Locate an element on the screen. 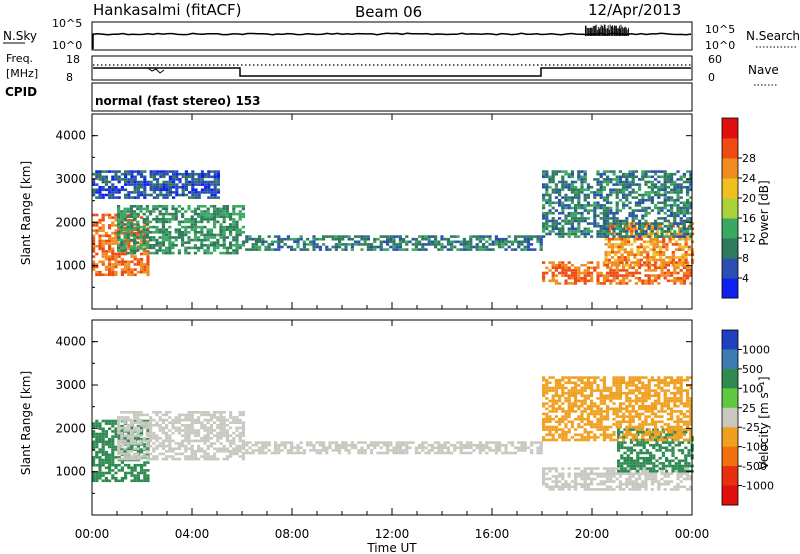 This screenshot has width=800, height=554. y-tick-label: 4000 is located at coordinates (70, 136).